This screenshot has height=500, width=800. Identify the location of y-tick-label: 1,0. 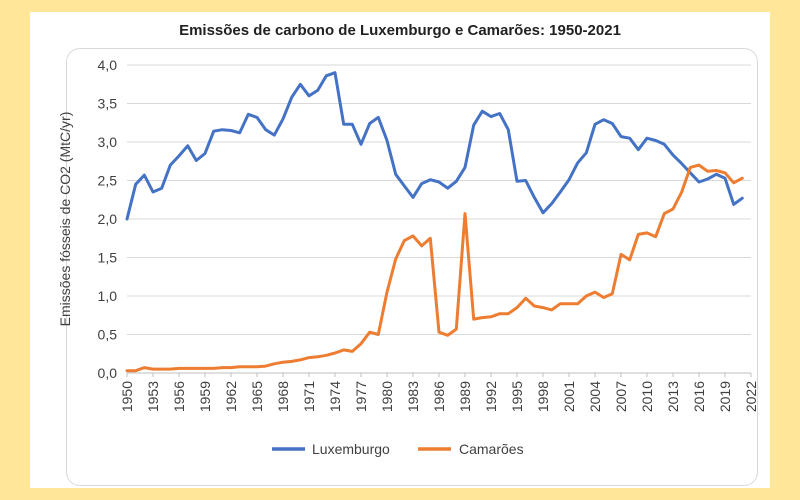
(108, 296).